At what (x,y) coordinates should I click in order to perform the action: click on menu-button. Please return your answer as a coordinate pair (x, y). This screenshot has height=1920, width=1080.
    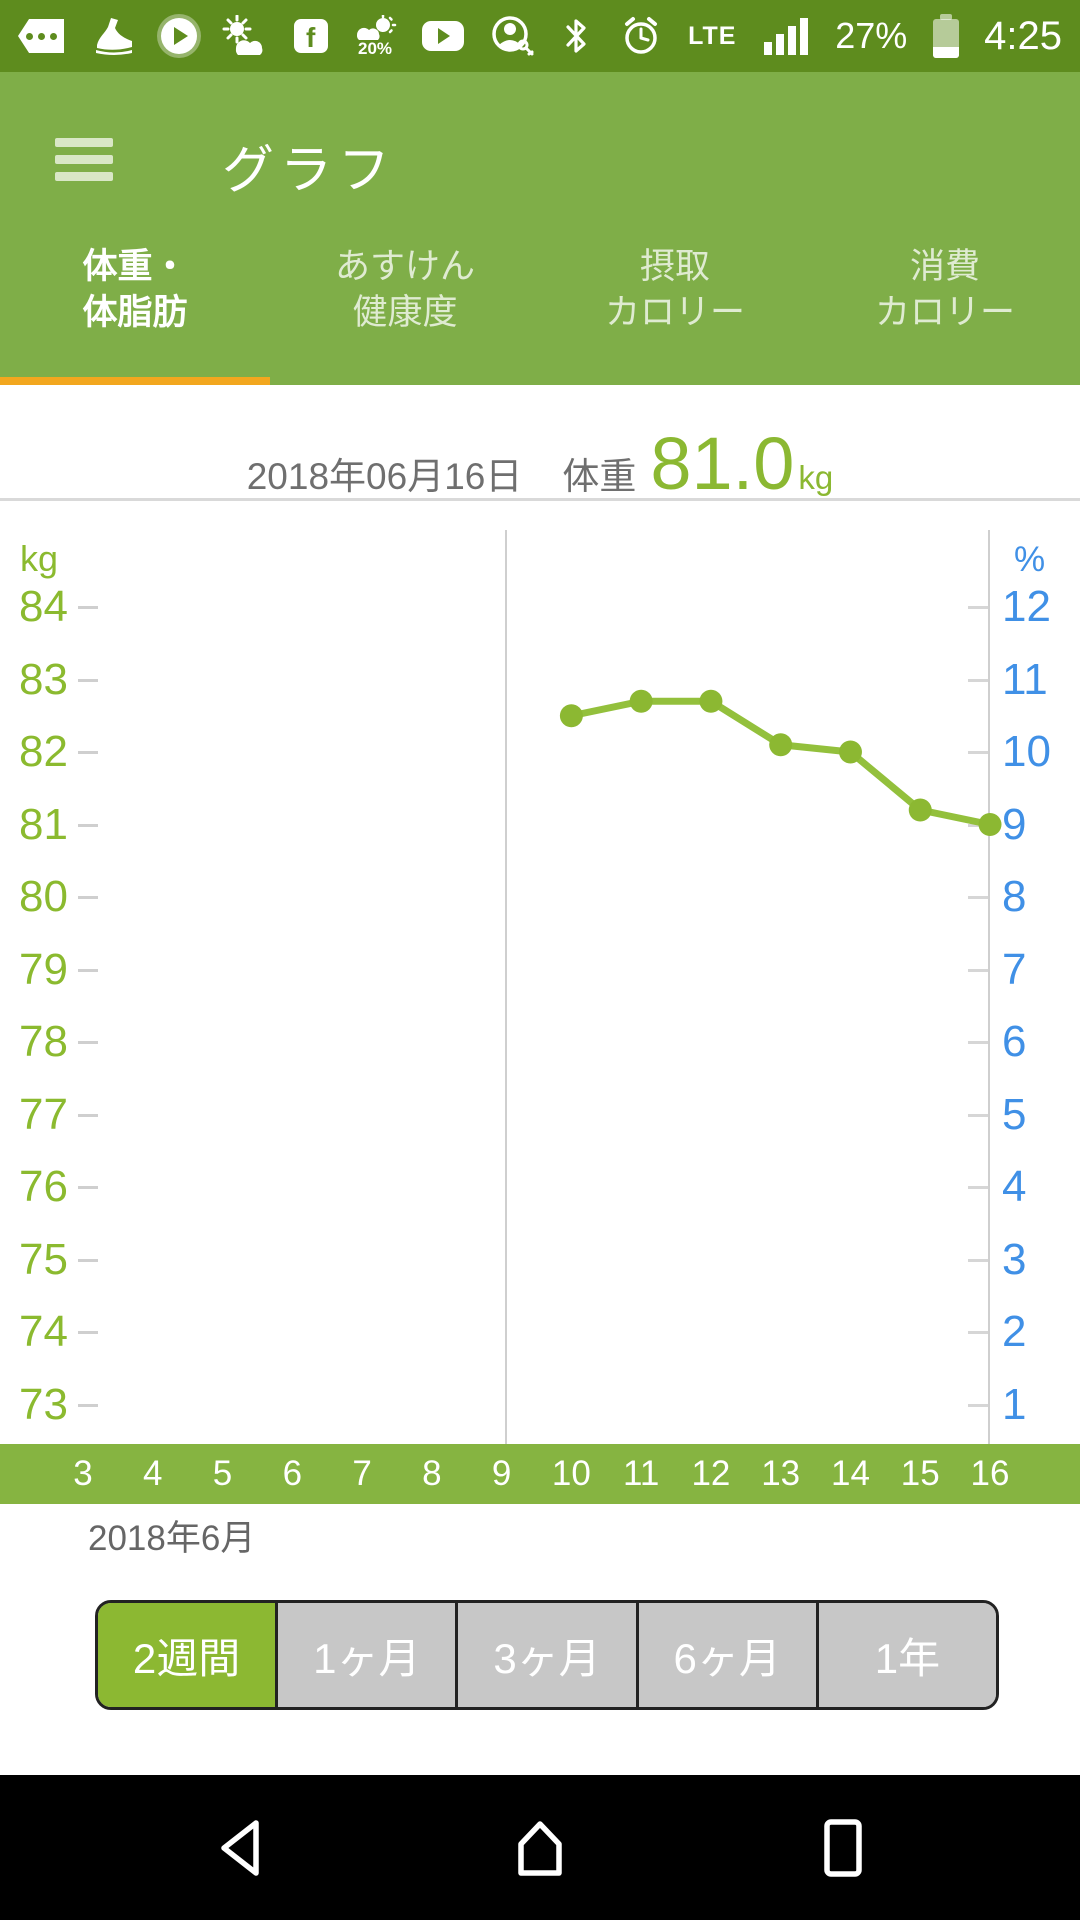
    Looking at the image, I should click on (84, 160).